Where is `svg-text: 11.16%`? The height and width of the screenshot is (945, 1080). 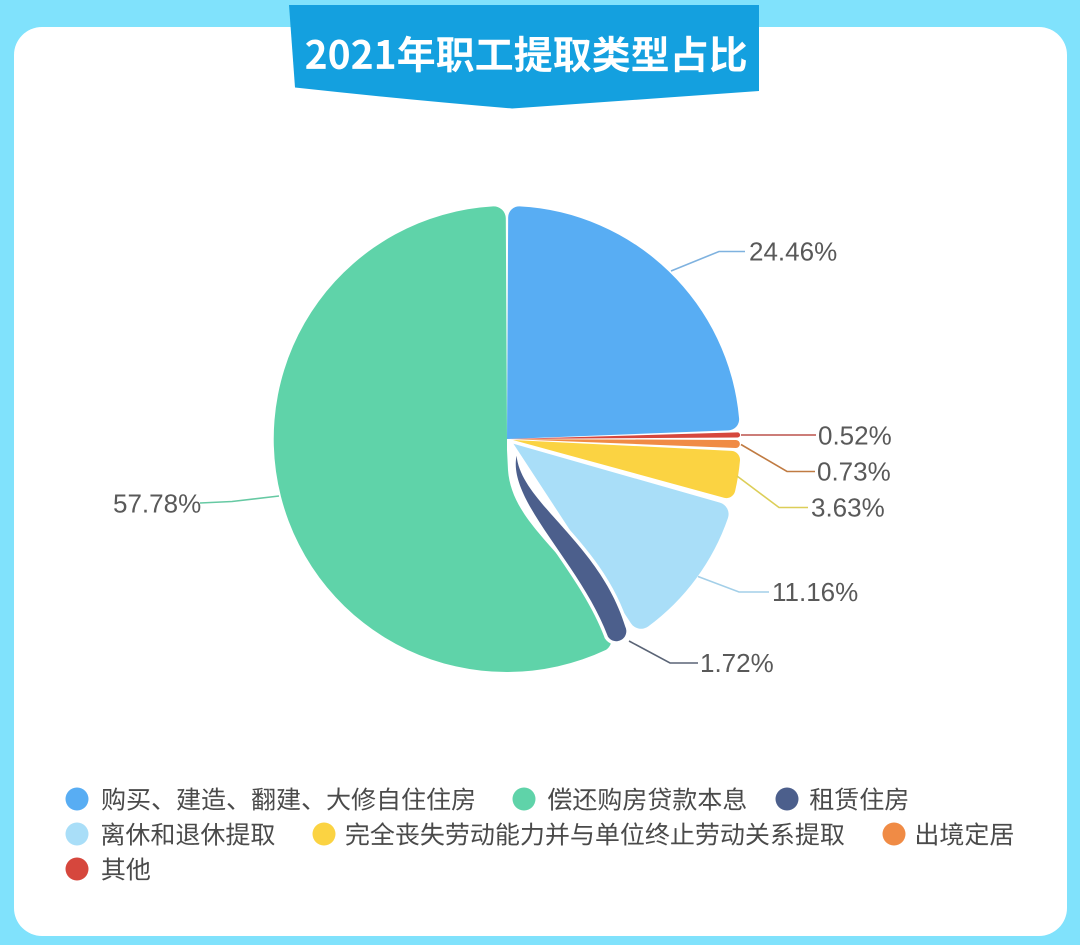
svg-text: 11.16% is located at coordinates (815, 592).